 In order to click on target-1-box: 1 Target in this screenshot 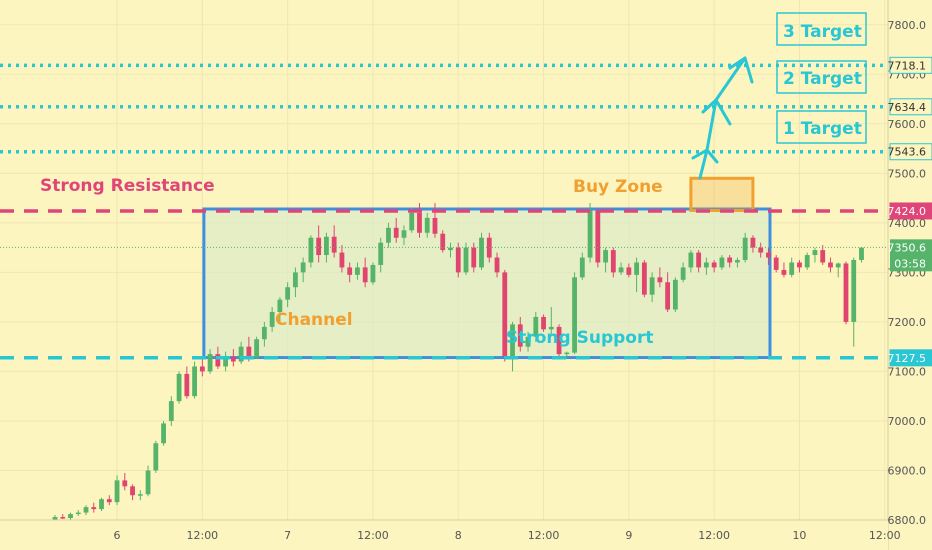, I will do `click(821, 127)`.